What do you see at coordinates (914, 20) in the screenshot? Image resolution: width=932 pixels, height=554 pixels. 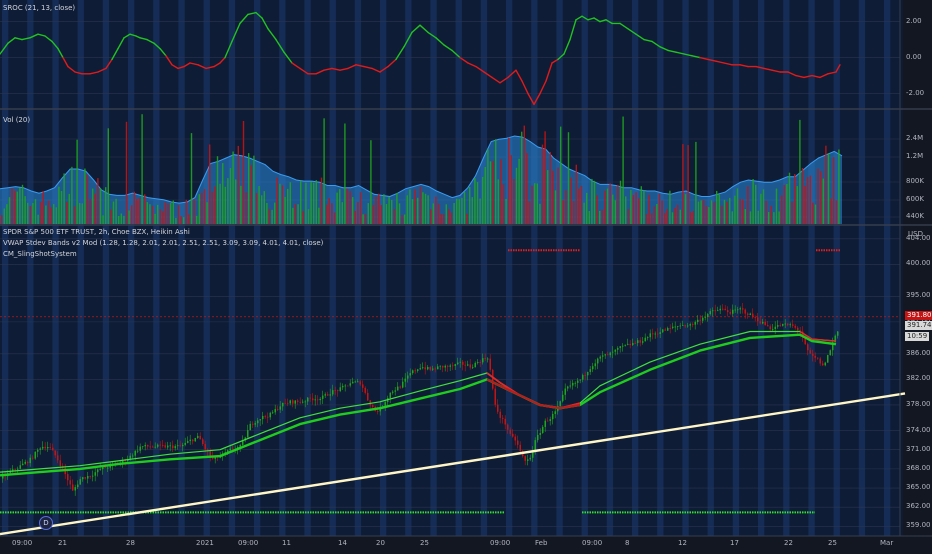 I see `sroc-y-tick: 2.00` at bounding box center [914, 20].